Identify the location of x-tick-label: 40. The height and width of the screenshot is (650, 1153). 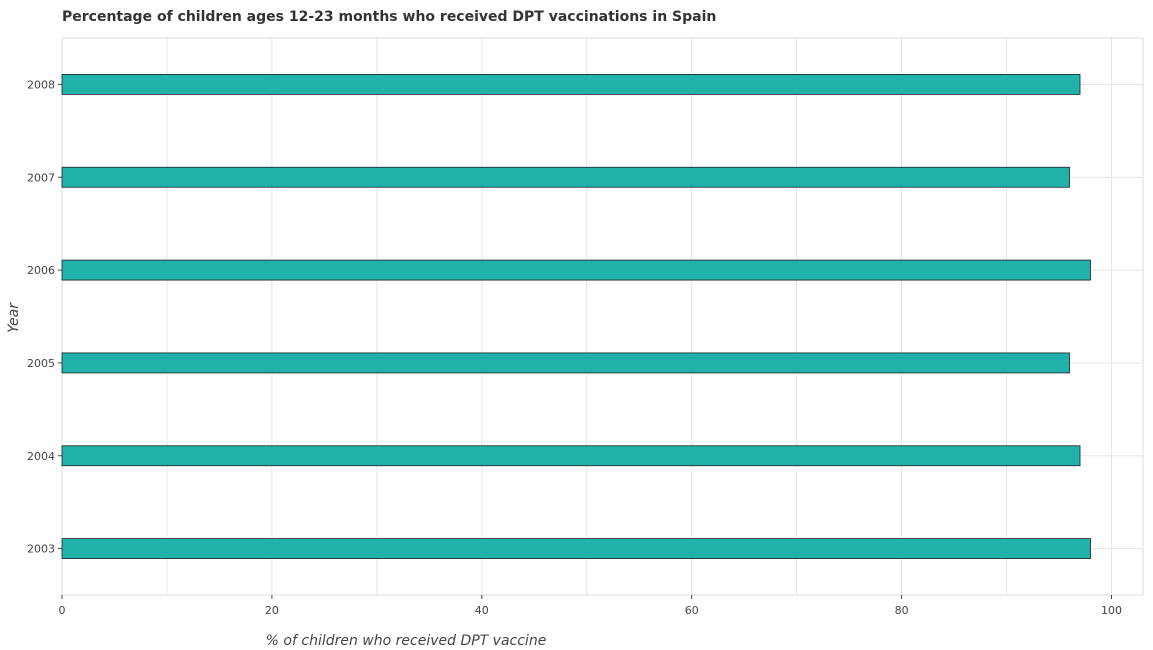
(482, 610).